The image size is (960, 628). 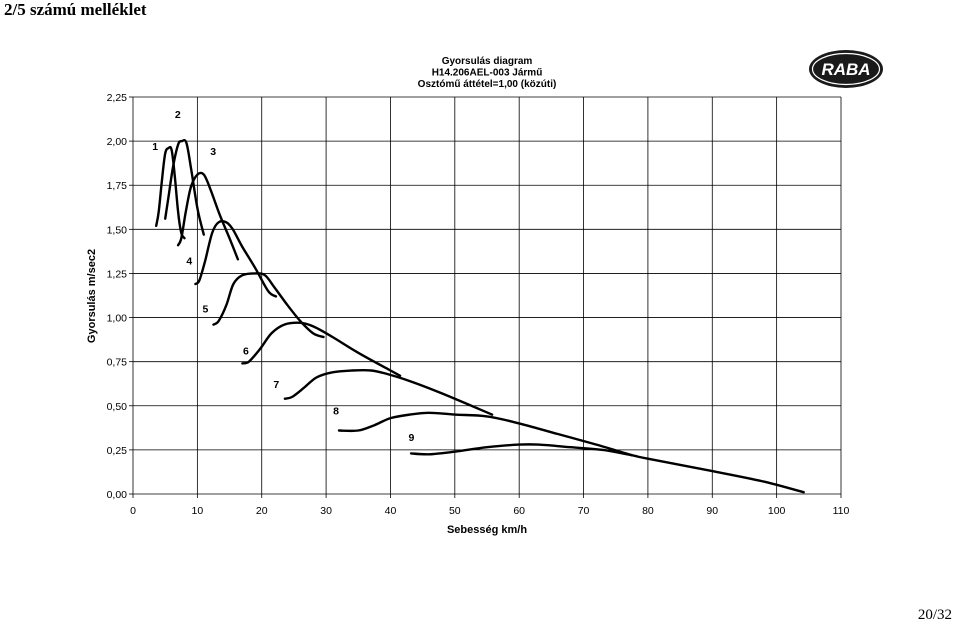 What do you see at coordinates (189, 262) in the screenshot?
I see `series-label-gear-4: 4` at bounding box center [189, 262].